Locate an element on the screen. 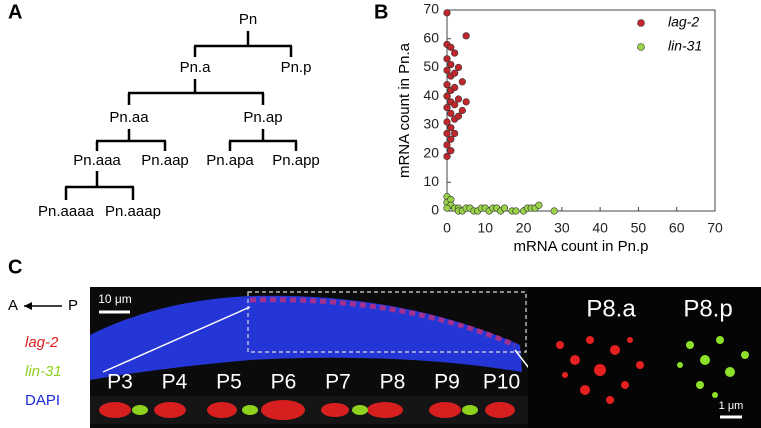 The height and width of the screenshot is (428, 761). x-tick-label: 60 is located at coordinates (677, 228).